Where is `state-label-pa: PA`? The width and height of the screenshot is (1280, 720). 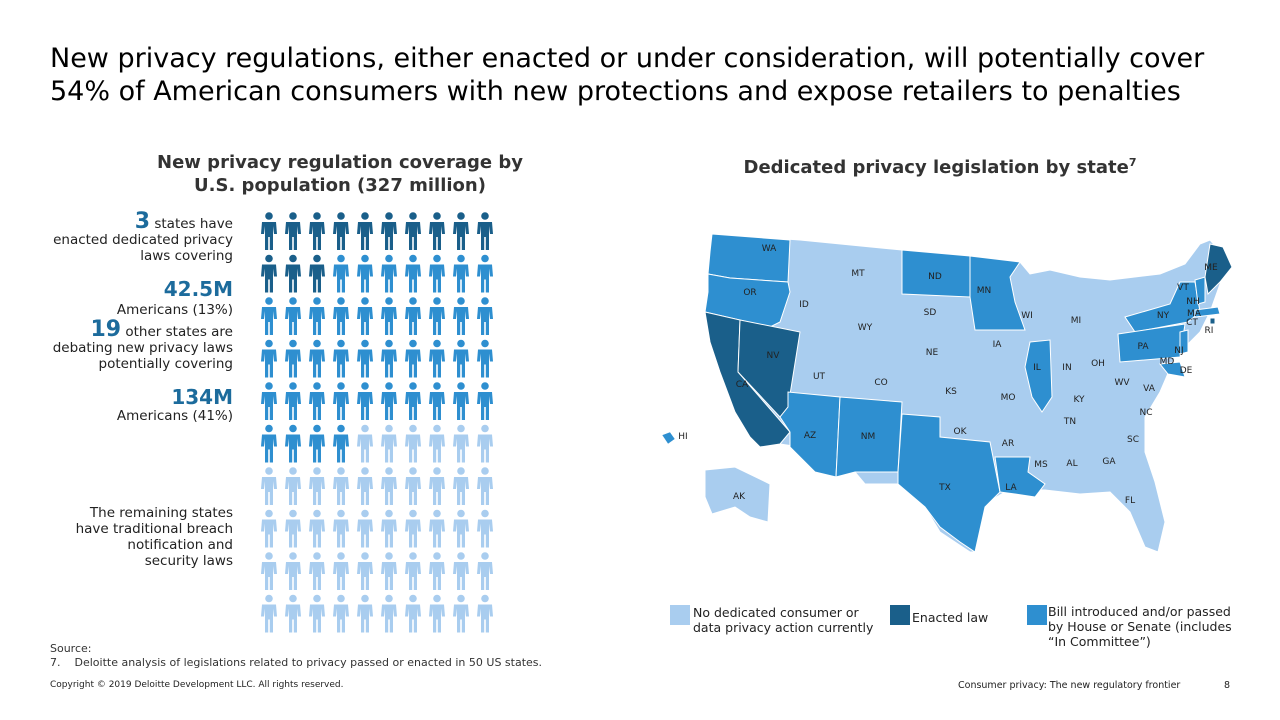 state-label-pa: PA is located at coordinates (1143, 347).